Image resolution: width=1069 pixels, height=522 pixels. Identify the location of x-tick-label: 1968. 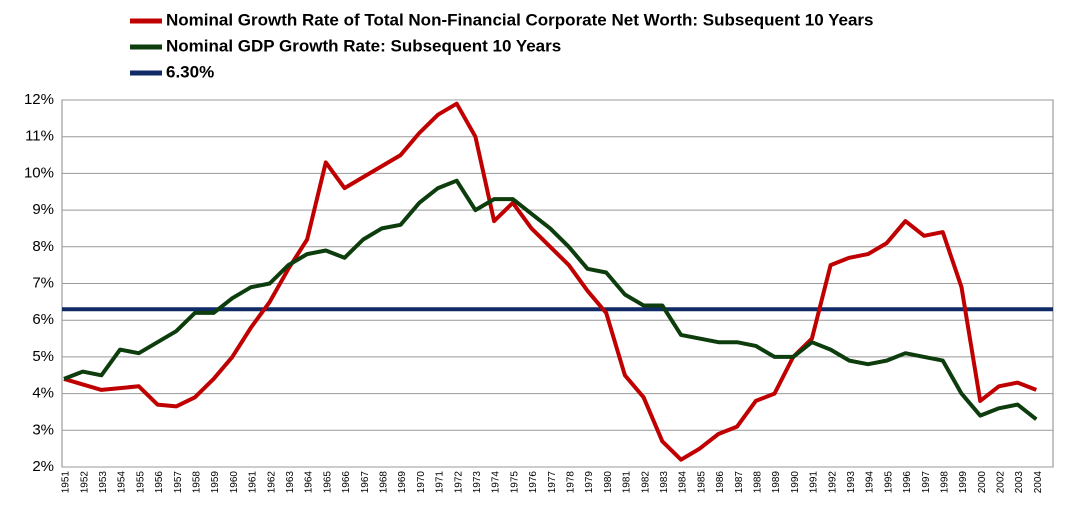
(384, 482).